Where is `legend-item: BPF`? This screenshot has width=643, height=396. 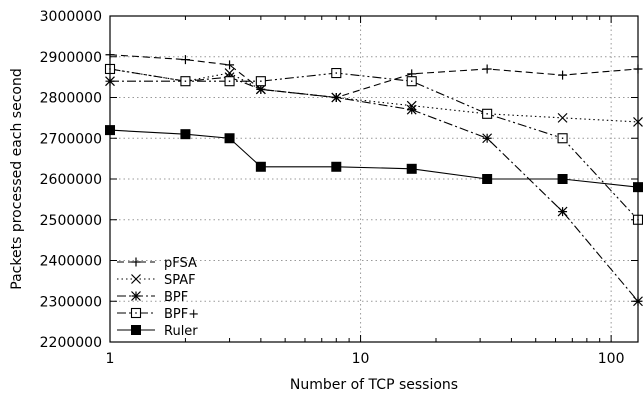
legend-item: BPF is located at coordinates (152, 297).